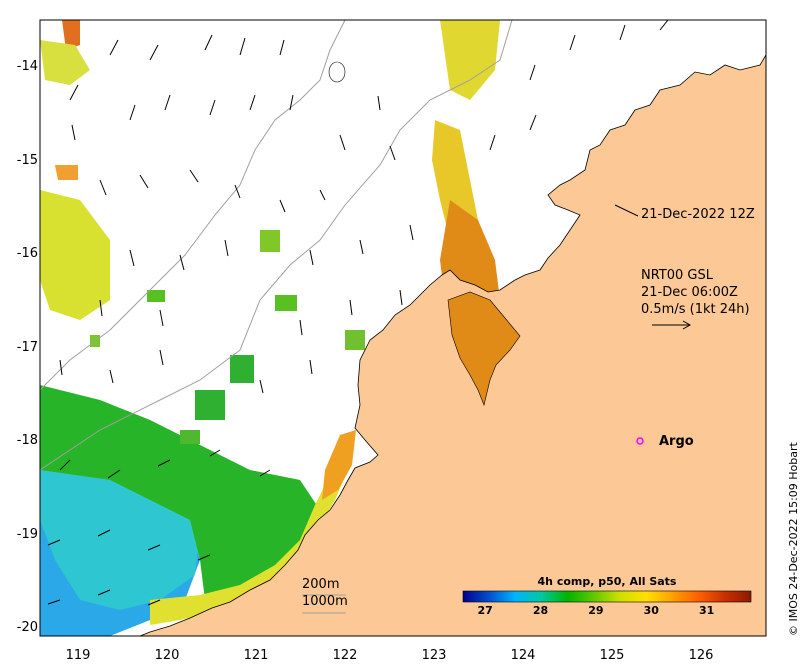 The width and height of the screenshot is (810, 672). What do you see at coordinates (339, 465) in the screenshot?
I see `sst-patch-coast-orange` at bounding box center [339, 465].